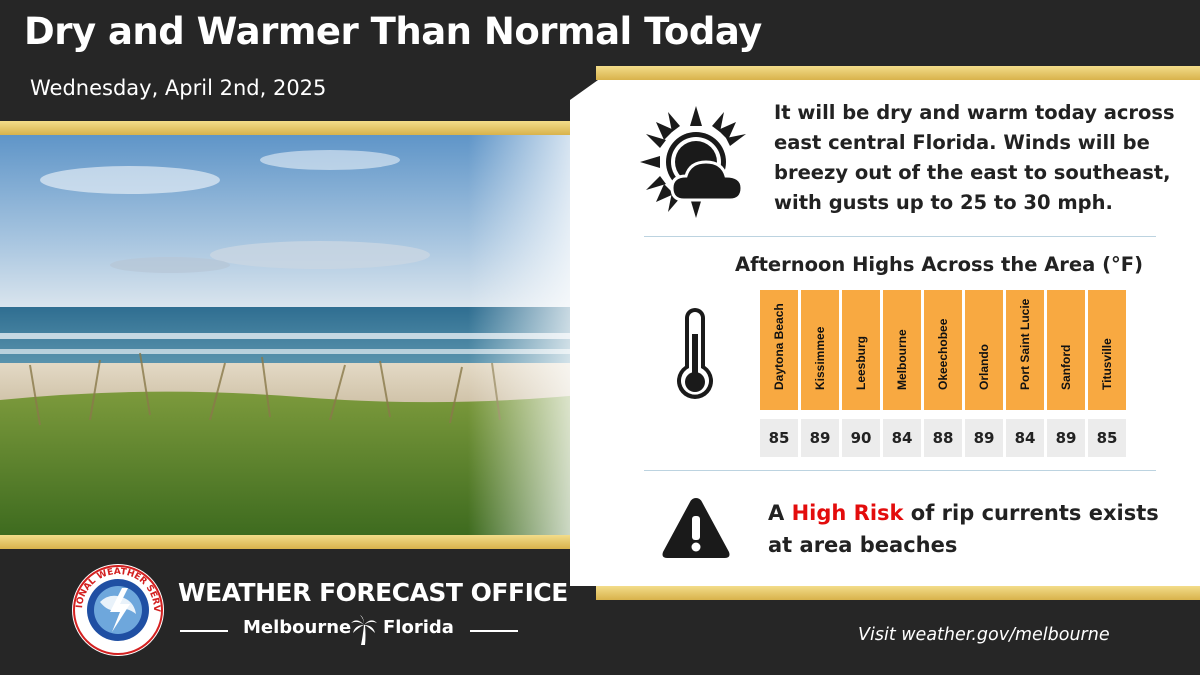  I want to click on website-link: Visit weather.gov/melbourne, so click(984, 635).